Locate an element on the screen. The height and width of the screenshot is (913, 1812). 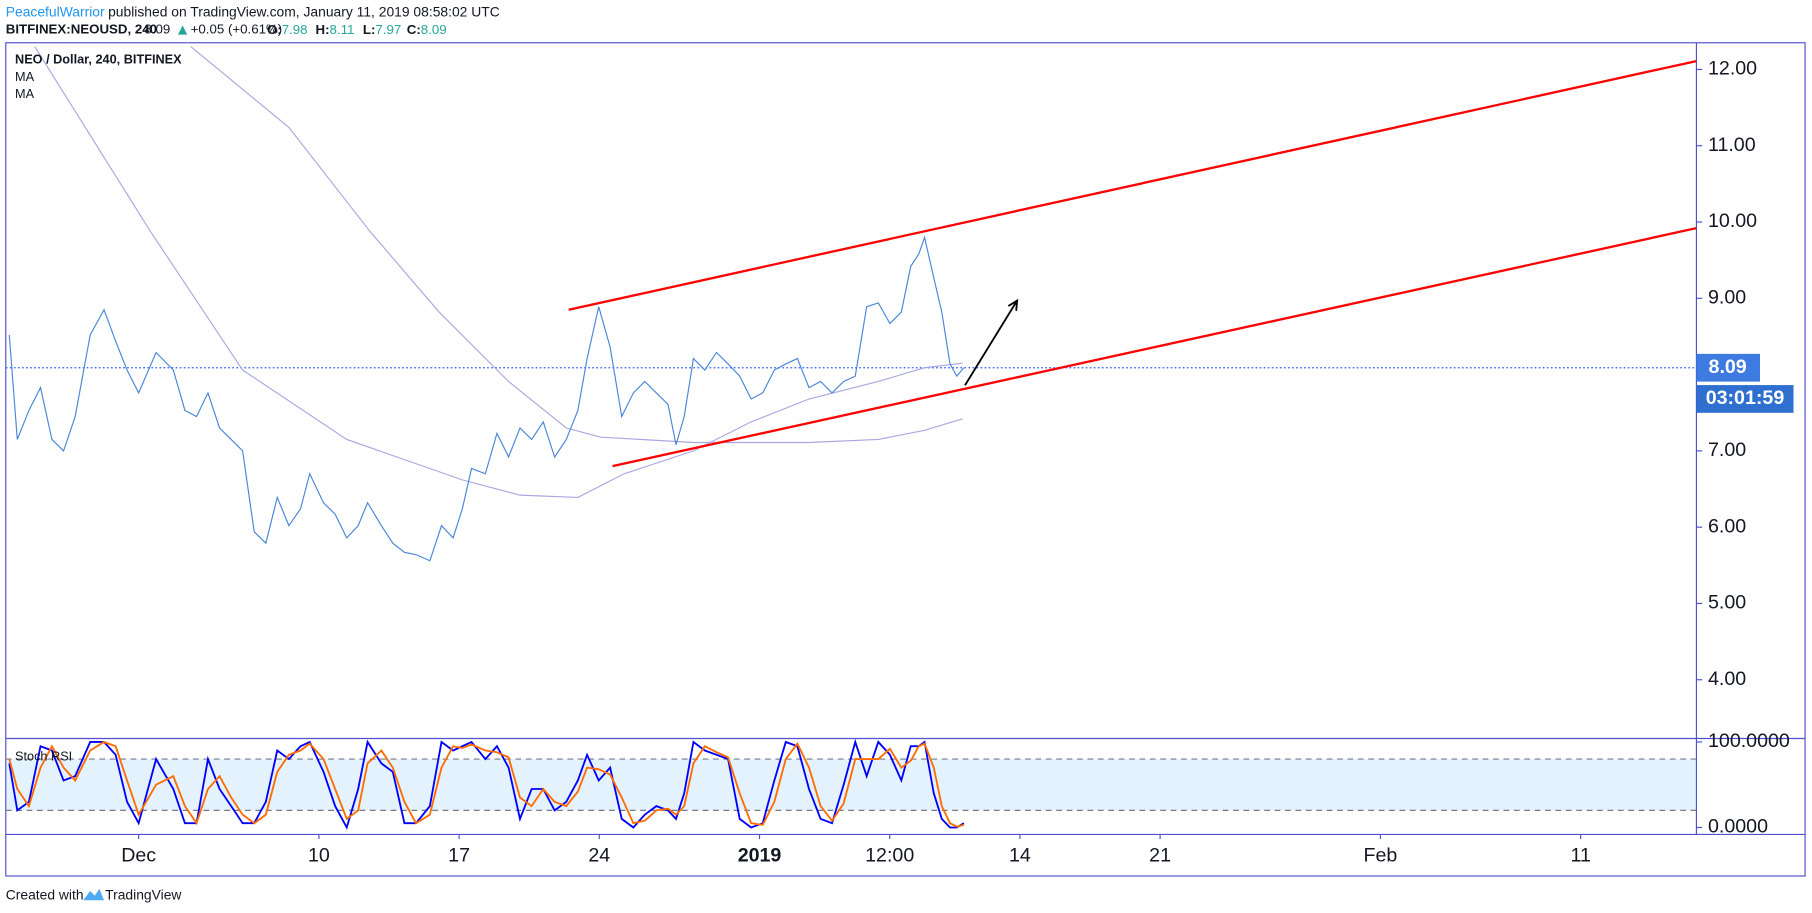
x-tick-label: 11 is located at coordinates (1580, 856).